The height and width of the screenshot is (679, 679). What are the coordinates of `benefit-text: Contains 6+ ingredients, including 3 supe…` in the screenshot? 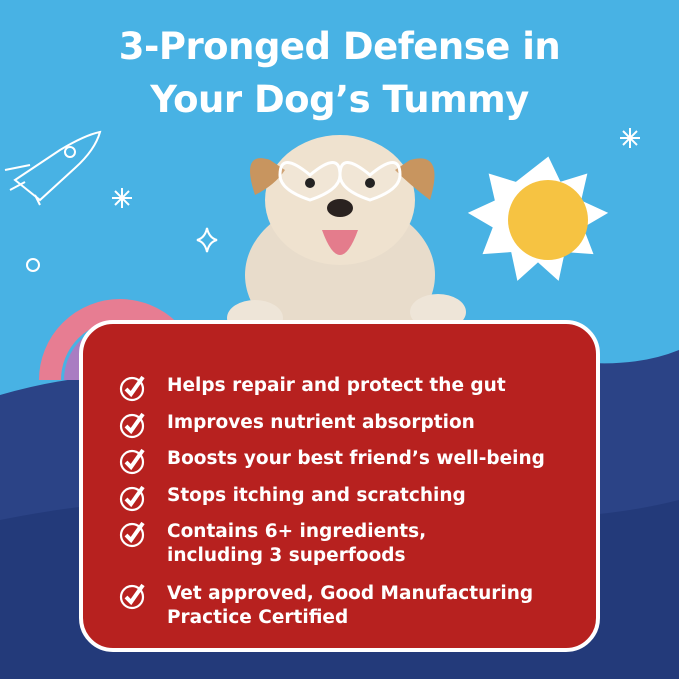 It's located at (296, 544).